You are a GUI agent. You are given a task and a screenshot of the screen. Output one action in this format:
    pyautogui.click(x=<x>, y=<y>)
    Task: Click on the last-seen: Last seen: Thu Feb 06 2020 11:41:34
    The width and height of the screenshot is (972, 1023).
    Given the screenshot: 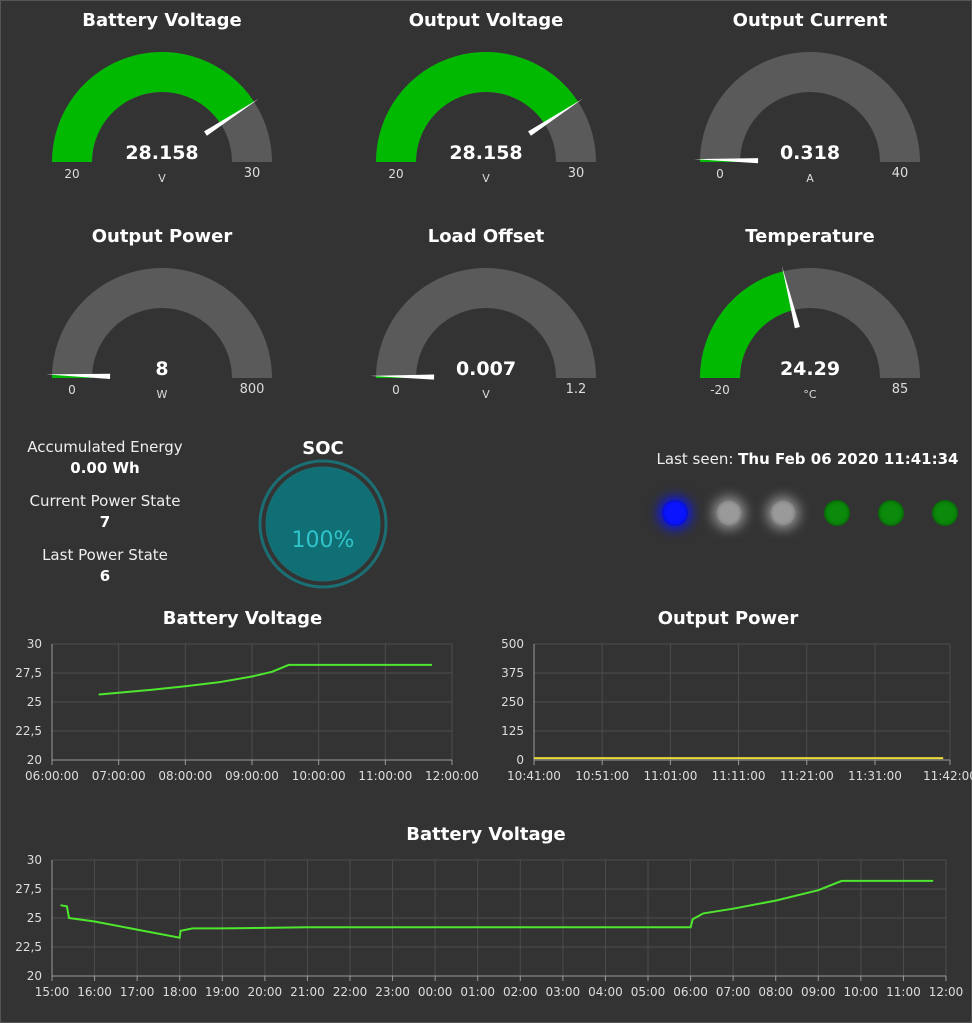 What is the action you would take?
    pyautogui.click(x=806, y=459)
    